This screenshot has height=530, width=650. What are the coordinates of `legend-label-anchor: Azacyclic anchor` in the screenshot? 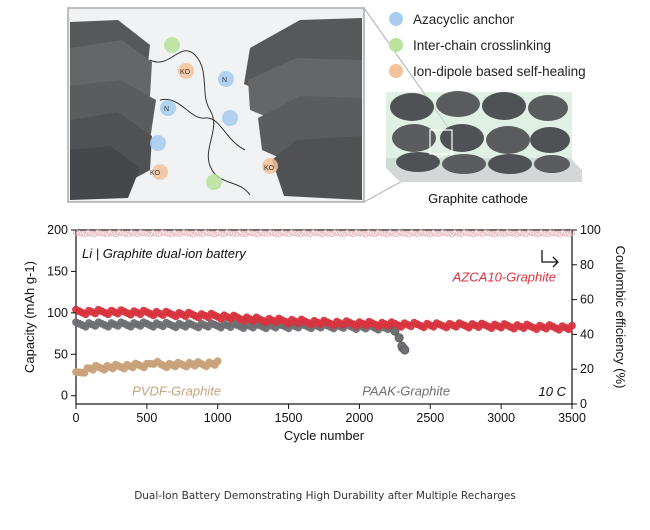 It's located at (464, 19).